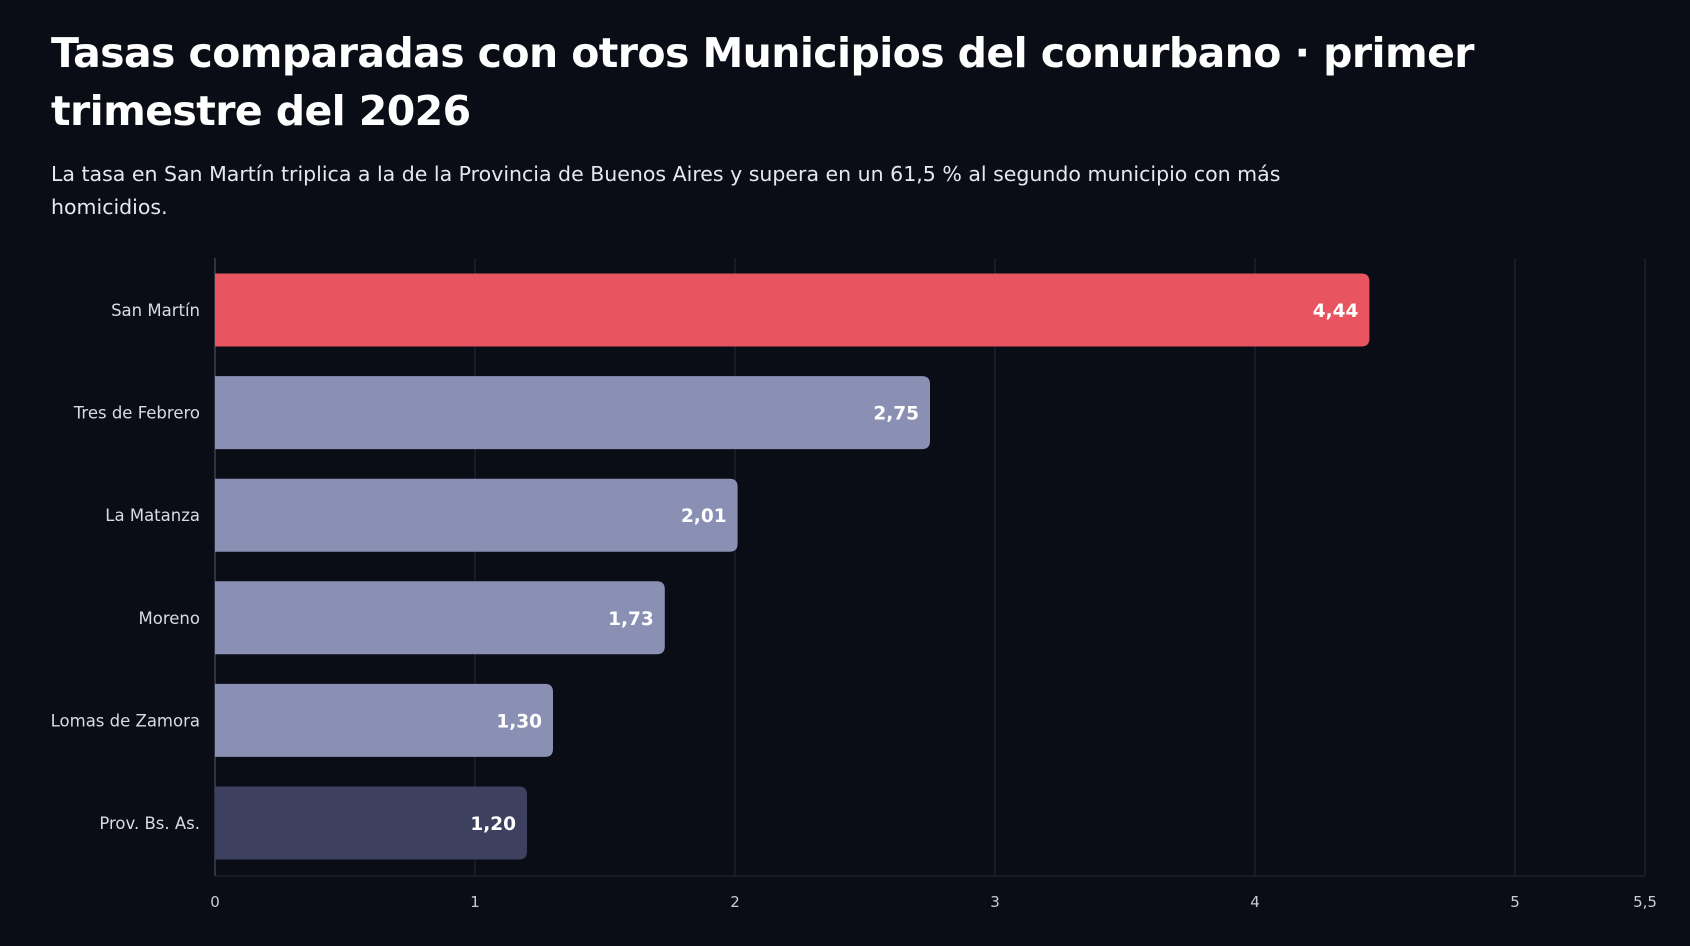 Image resolution: width=1690 pixels, height=946 pixels. I want to click on x-tick-label: 1, so click(475, 902).